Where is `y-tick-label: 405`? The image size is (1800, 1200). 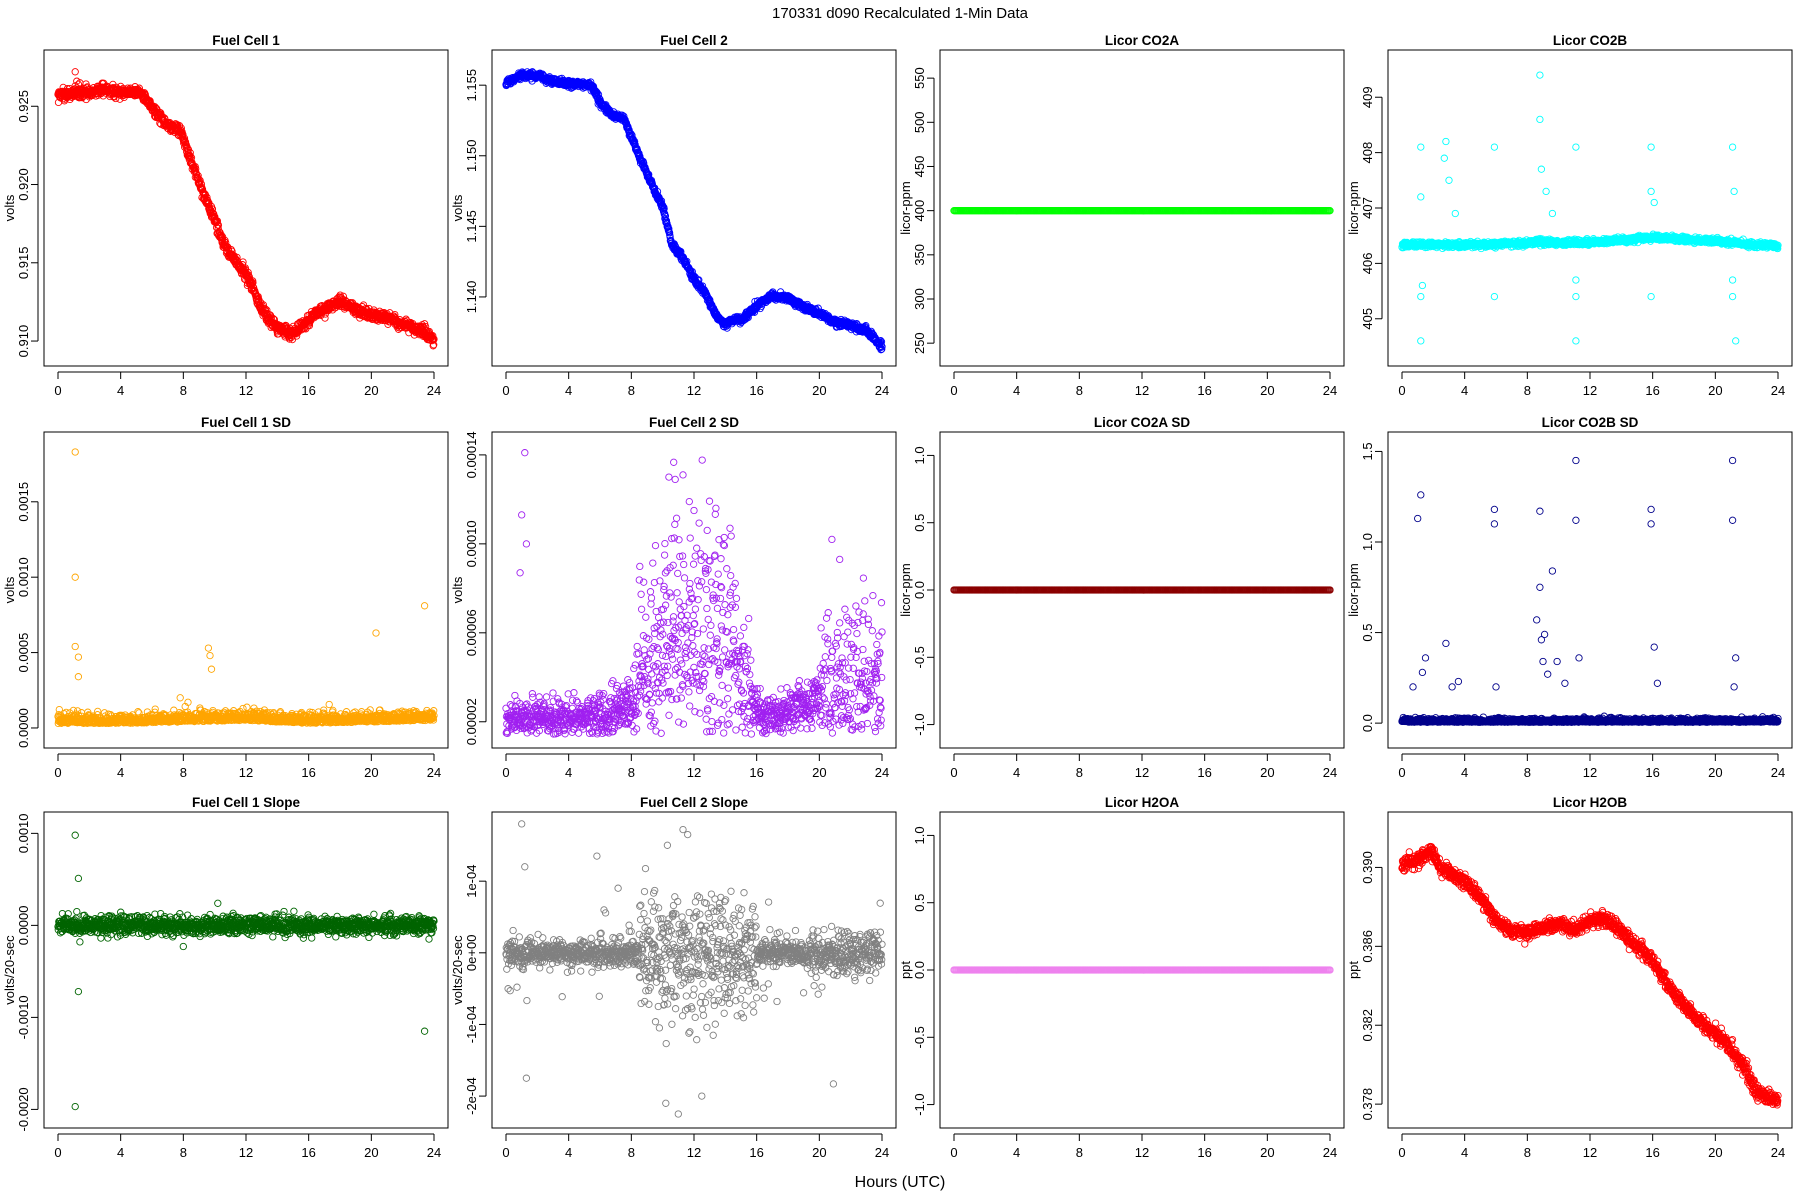
y-tick-label: 405 is located at coordinates (1367, 319).